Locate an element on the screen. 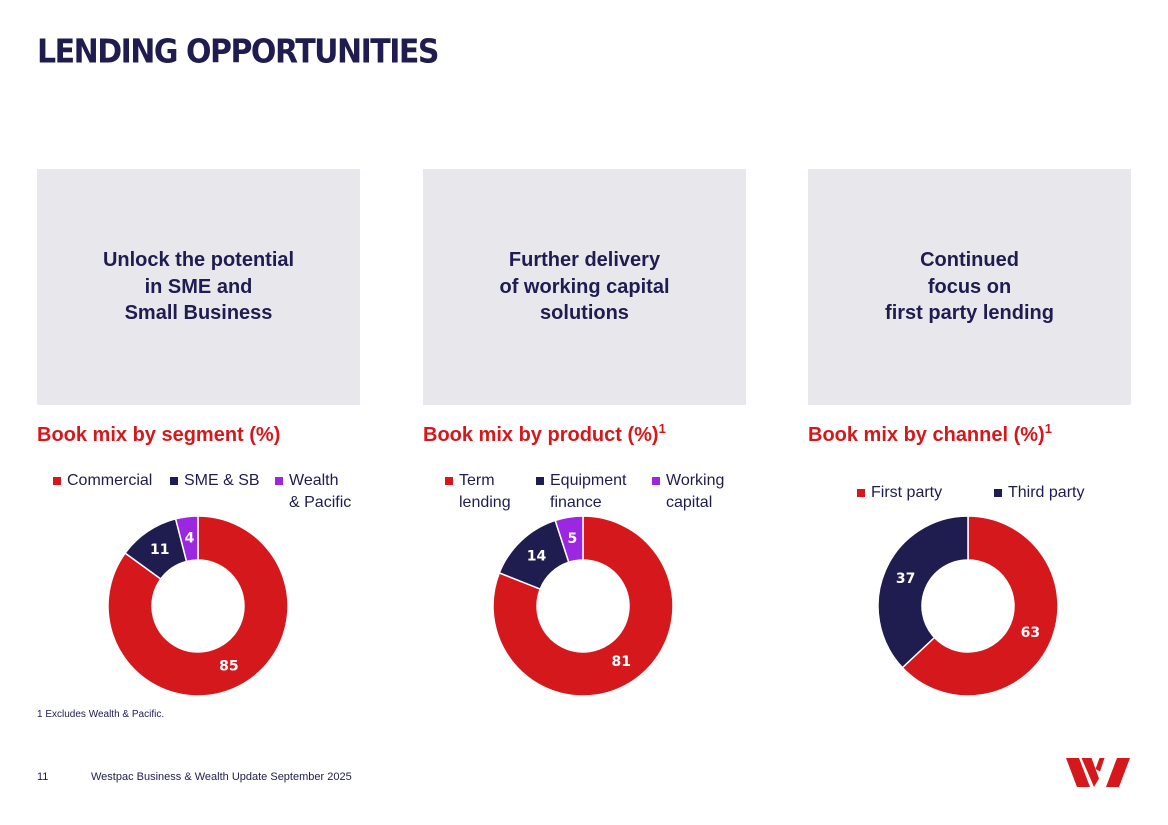 The width and height of the screenshot is (1168, 825). slice-commercial is located at coordinates (198, 606).